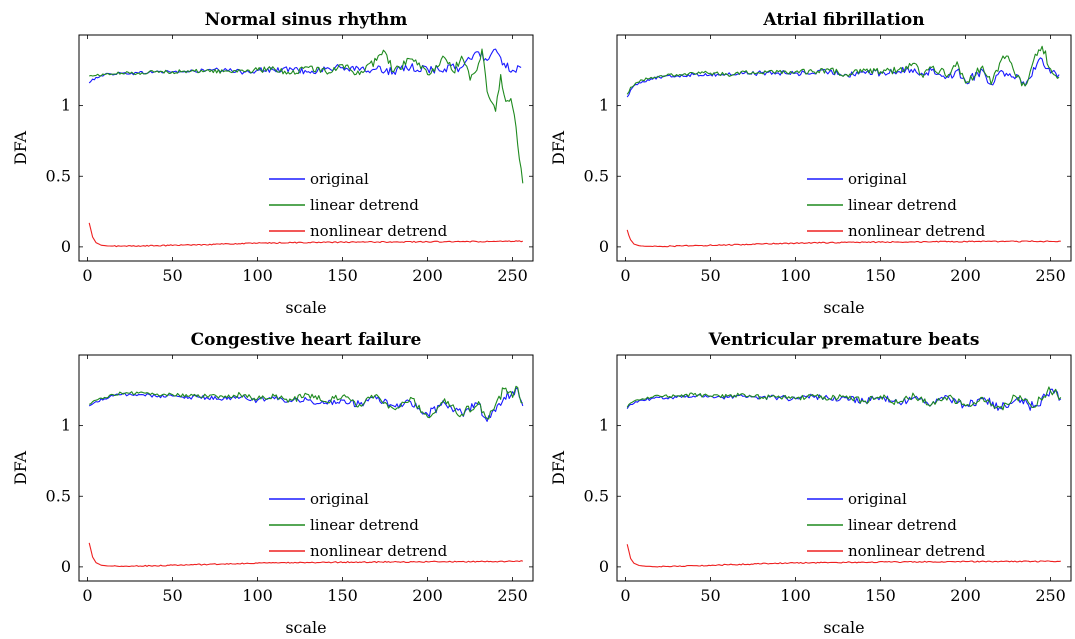  I want to click on chart-title: Atrial fibrillation, so click(843, 20).